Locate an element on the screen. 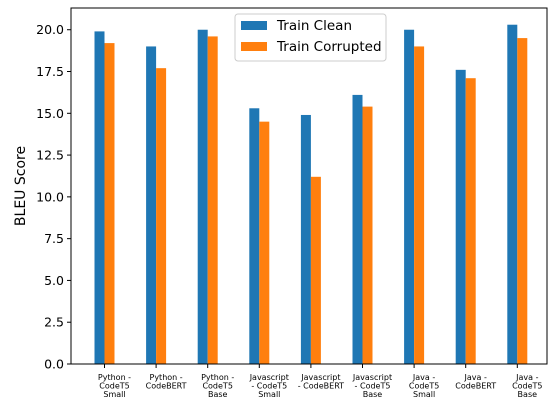 The height and width of the screenshot is (398, 548). y-tick-label: 15.0 is located at coordinates (50, 113).